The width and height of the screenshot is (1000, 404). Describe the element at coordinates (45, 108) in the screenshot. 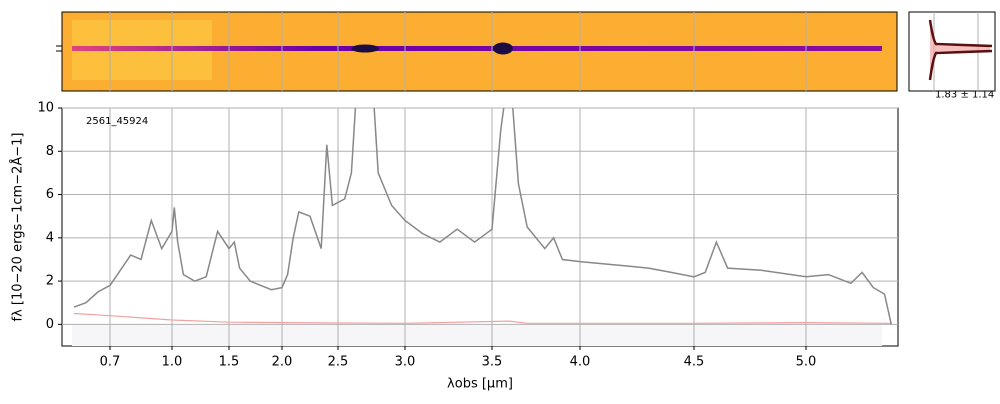

I see `y-tick-label: 10` at that location.